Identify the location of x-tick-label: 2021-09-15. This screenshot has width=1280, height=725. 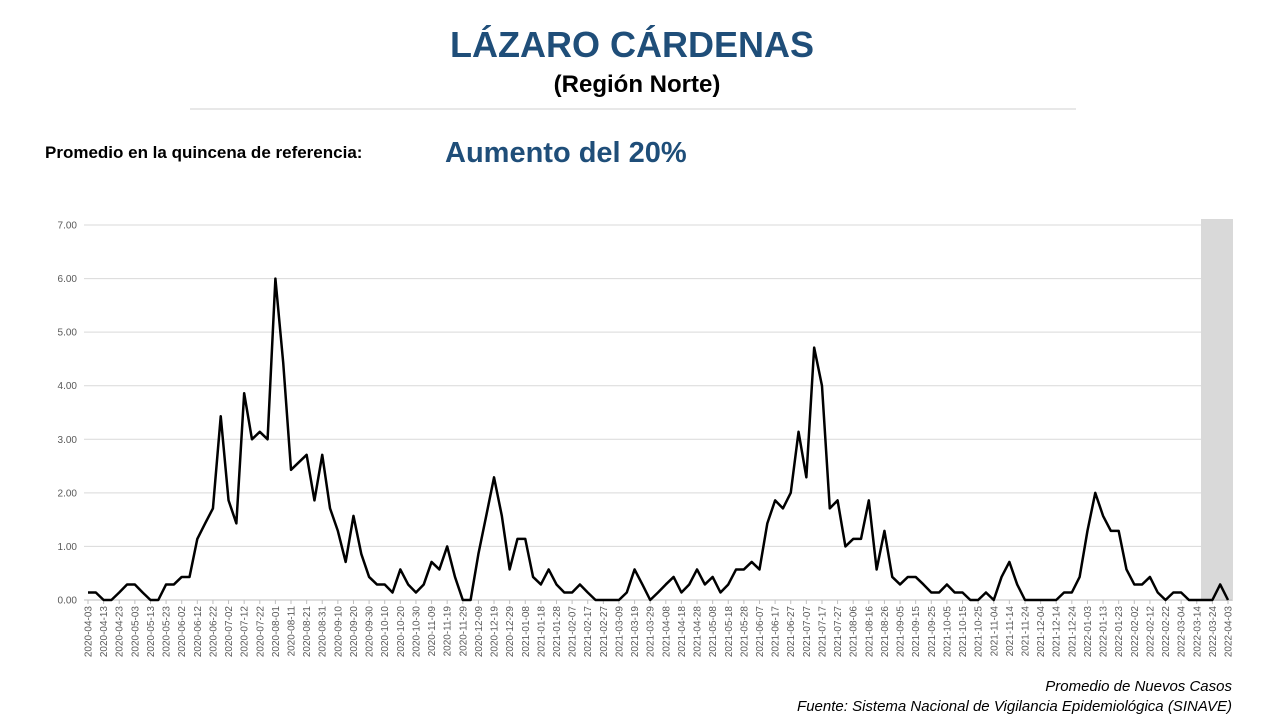
(916, 632).